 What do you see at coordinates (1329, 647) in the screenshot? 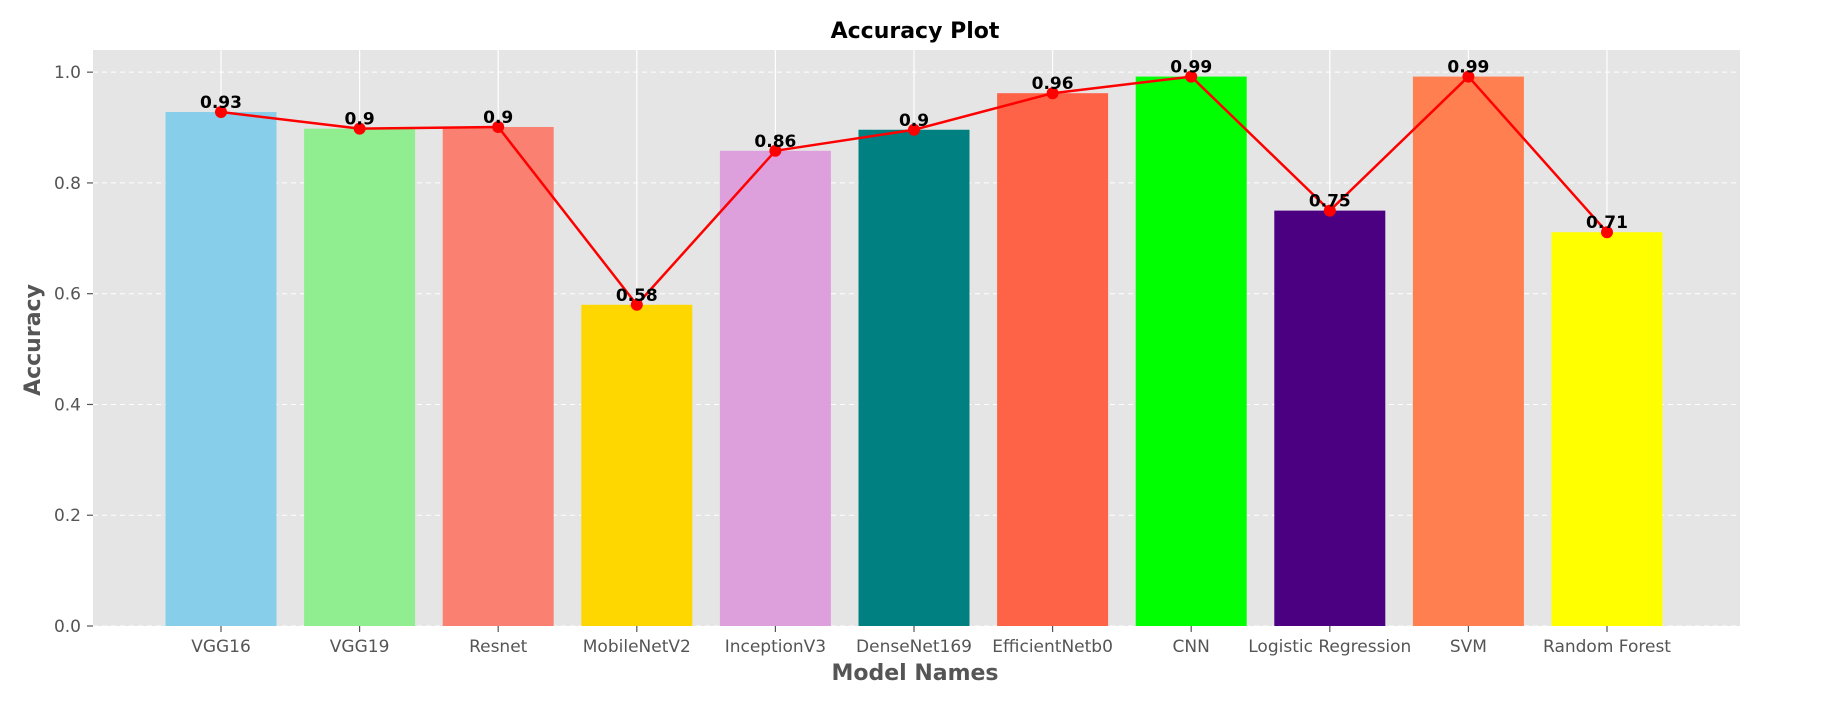
I see `x-tick-label: Logistic Regression` at bounding box center [1329, 647].